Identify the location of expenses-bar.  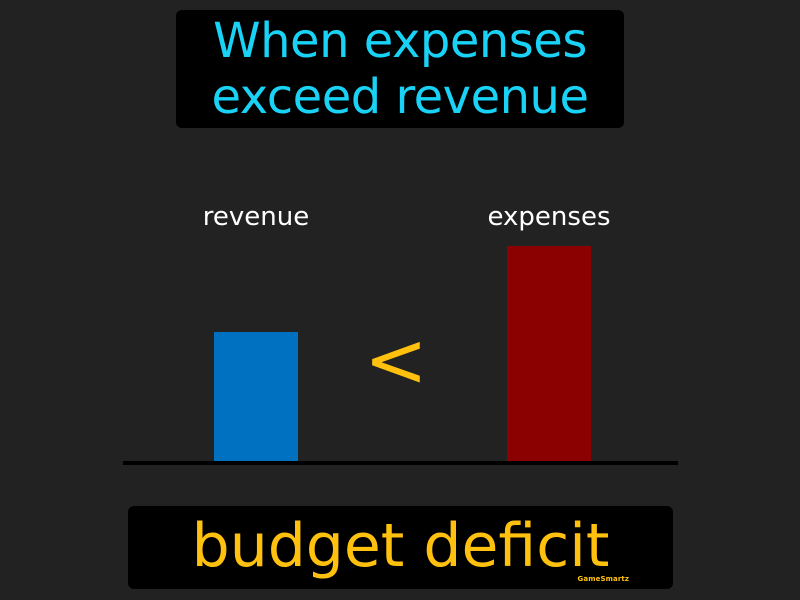
(549, 353).